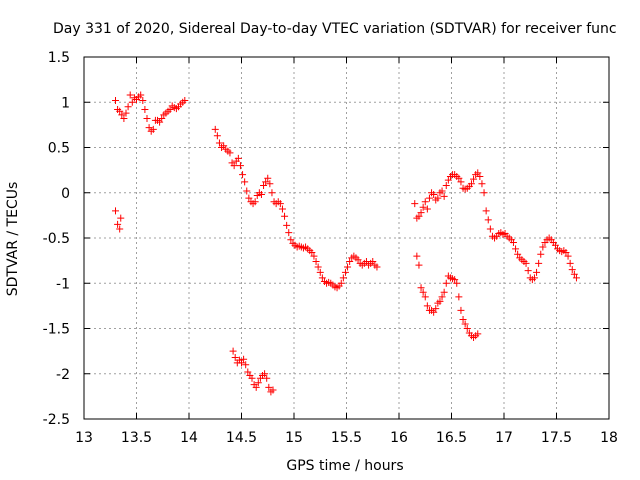 Image resolution: width=640 pixels, height=480 pixels. Describe the element at coordinates (59, 149) in the screenshot. I see `y-tick-label: 0.5` at that location.